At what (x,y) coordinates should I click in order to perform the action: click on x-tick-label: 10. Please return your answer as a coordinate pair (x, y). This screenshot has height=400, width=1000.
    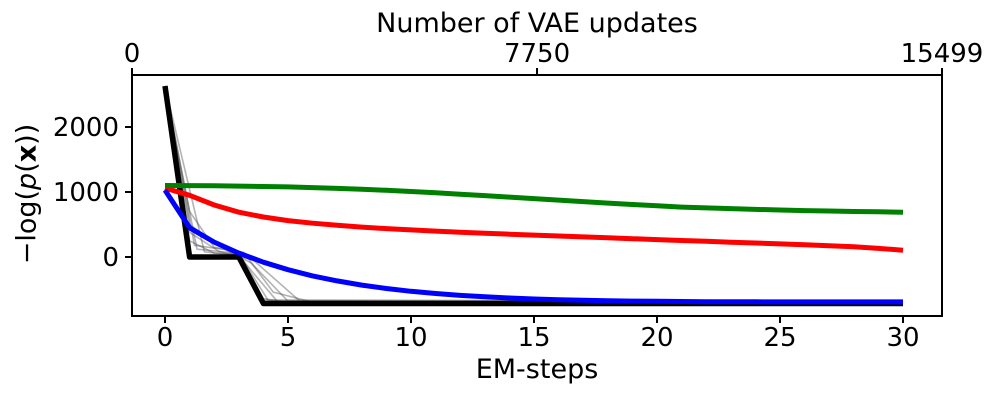
    Looking at the image, I should click on (410, 338).